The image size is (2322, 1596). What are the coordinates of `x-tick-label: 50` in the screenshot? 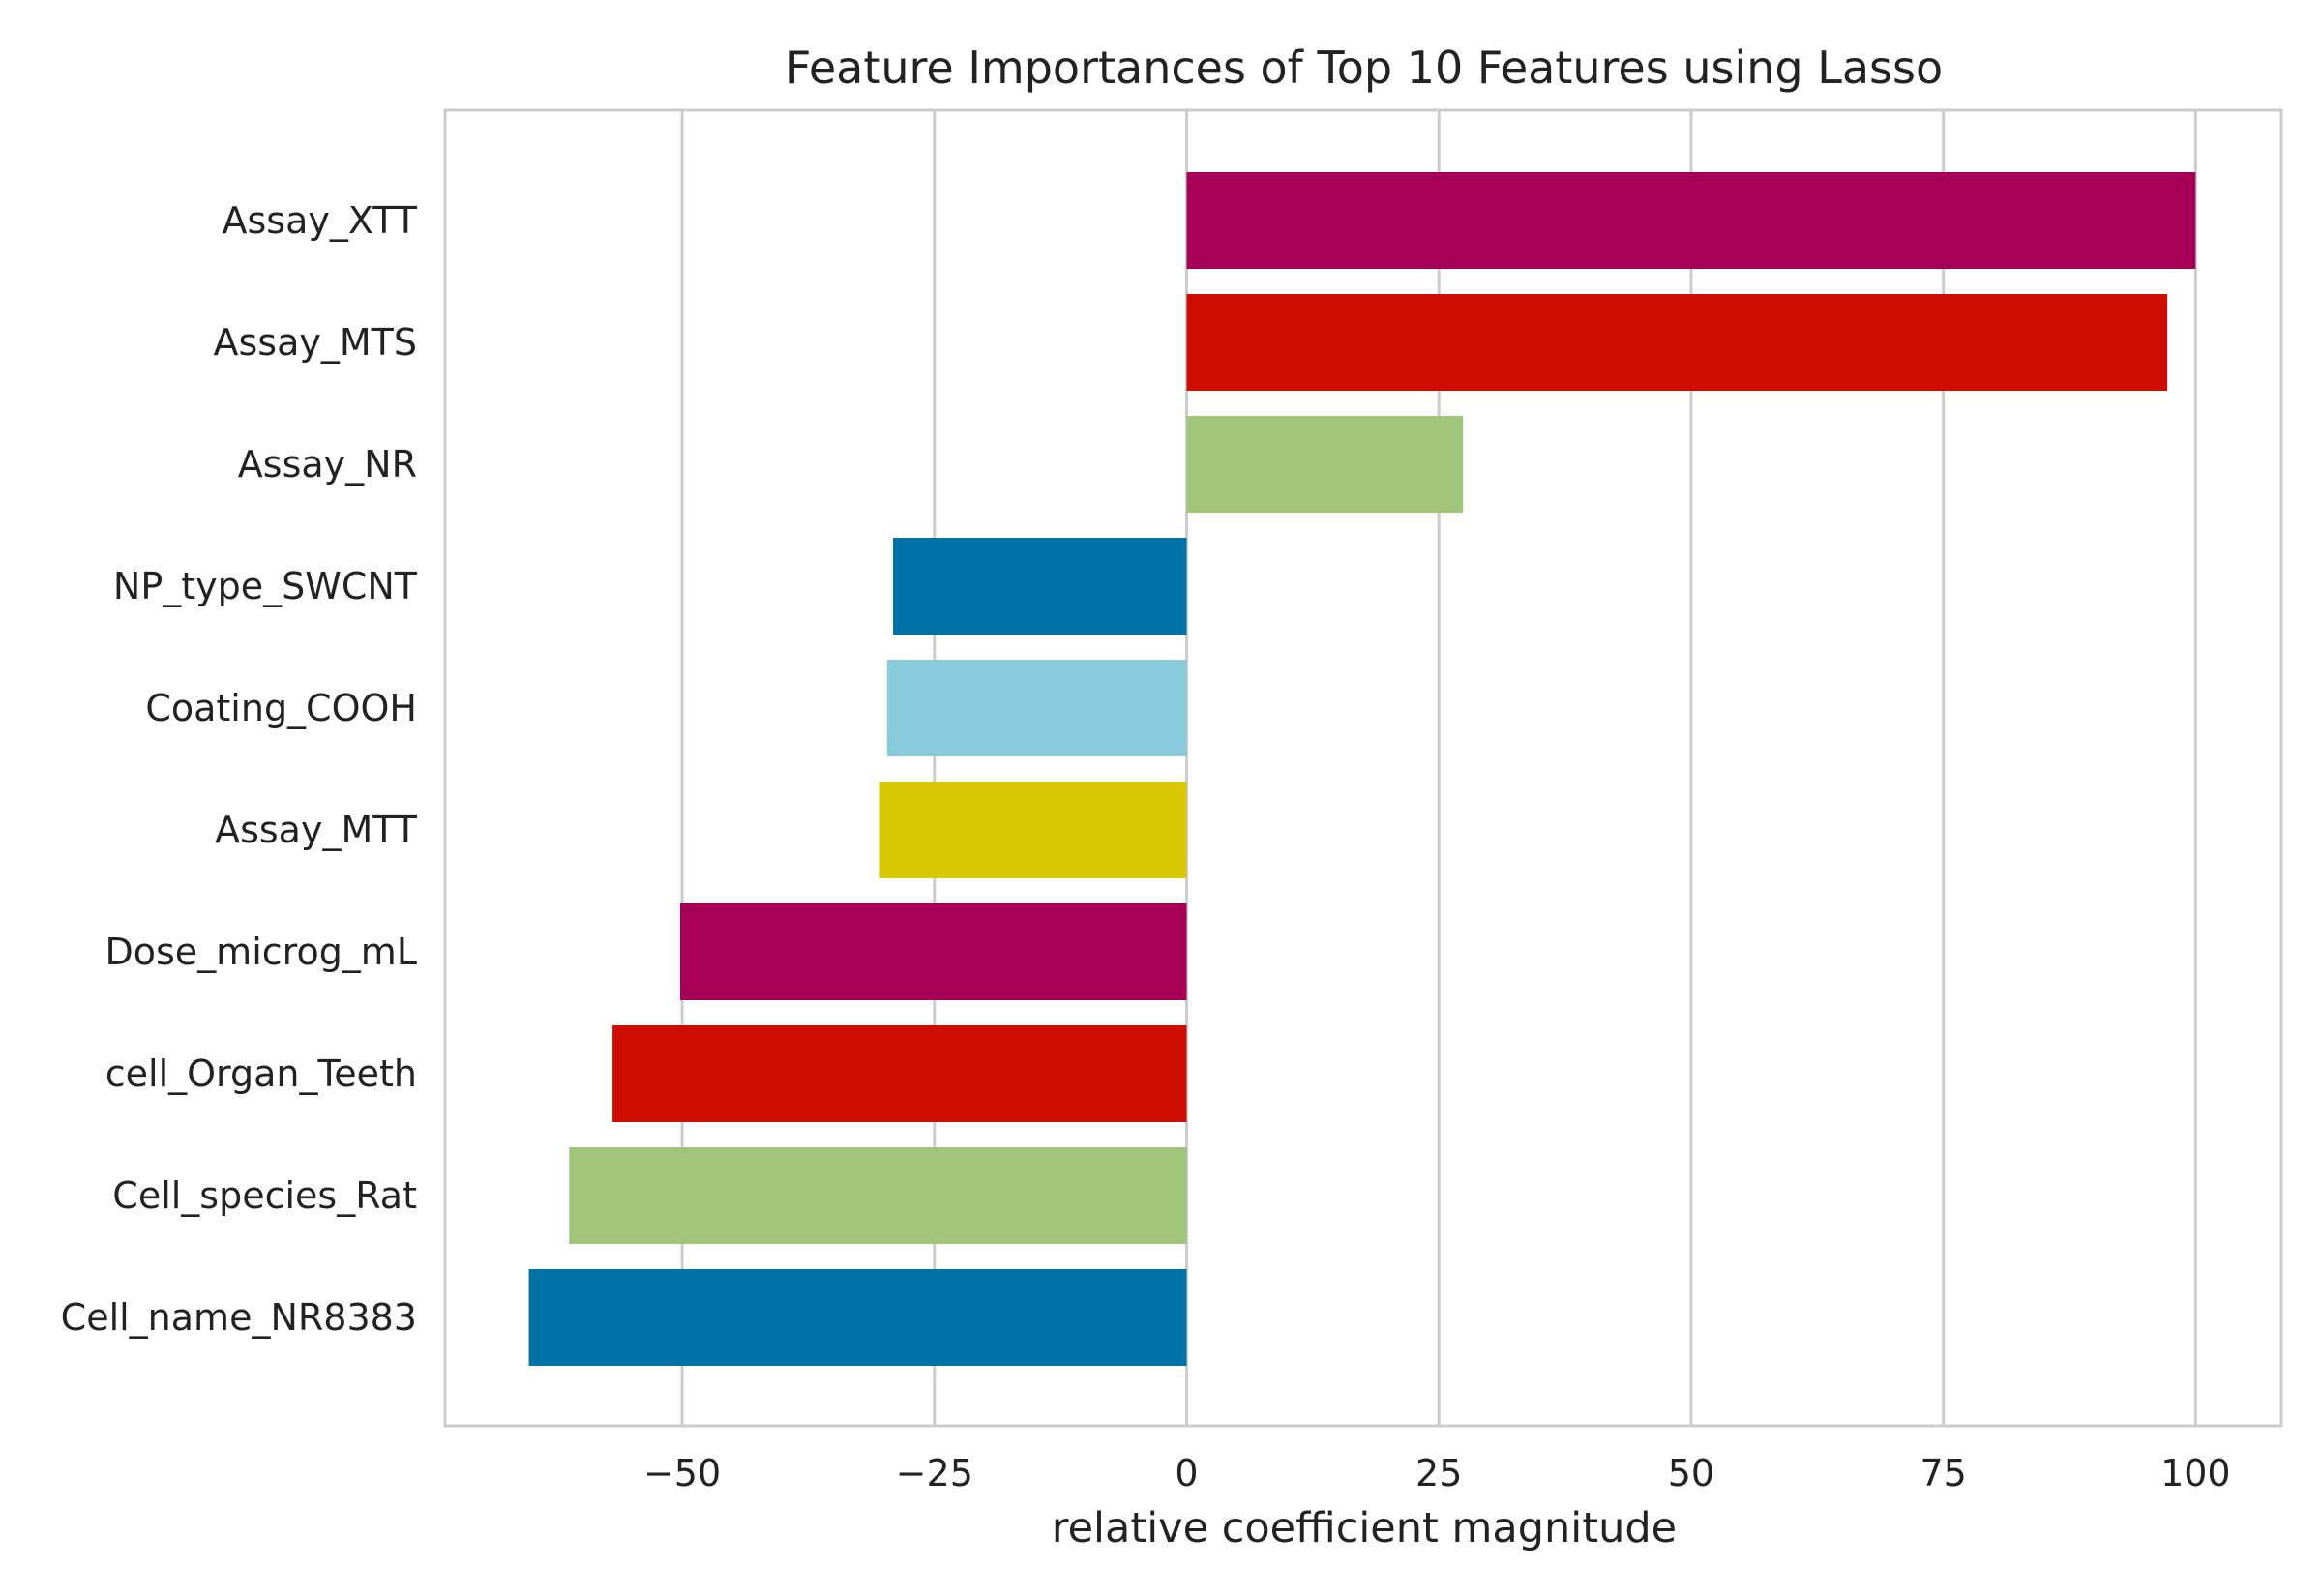 It's located at (1691, 1473).